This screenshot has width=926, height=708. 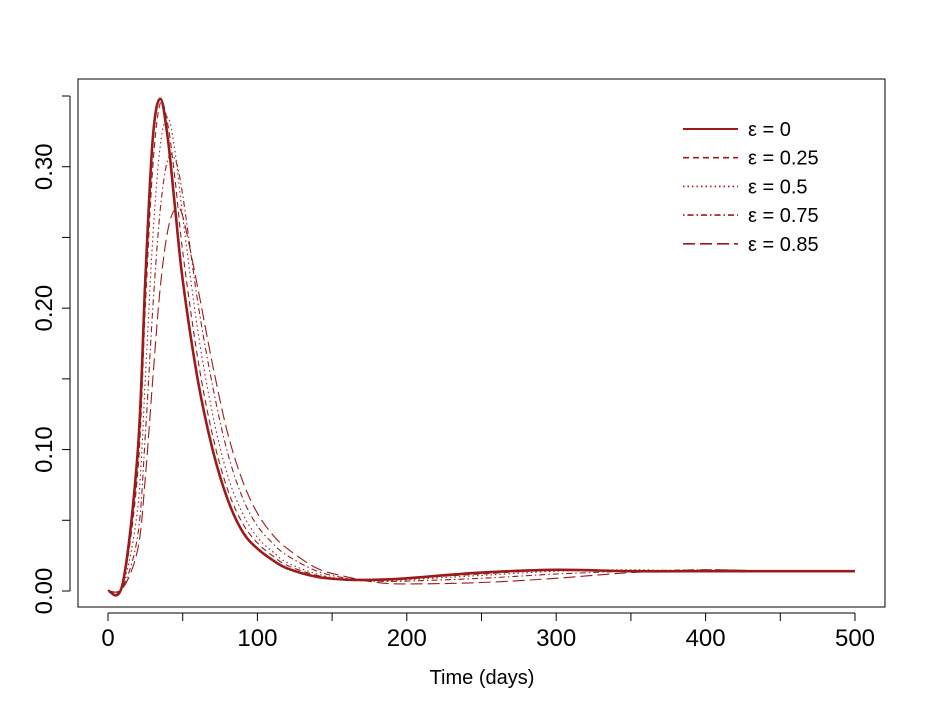 I want to click on x-tick-label: 100, so click(x=257, y=638).